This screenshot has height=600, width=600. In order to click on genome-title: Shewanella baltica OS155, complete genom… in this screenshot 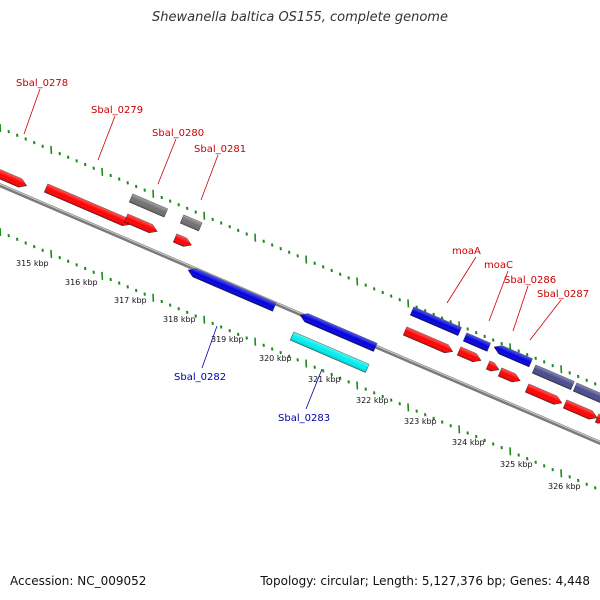, I will do `click(300, 17)`.